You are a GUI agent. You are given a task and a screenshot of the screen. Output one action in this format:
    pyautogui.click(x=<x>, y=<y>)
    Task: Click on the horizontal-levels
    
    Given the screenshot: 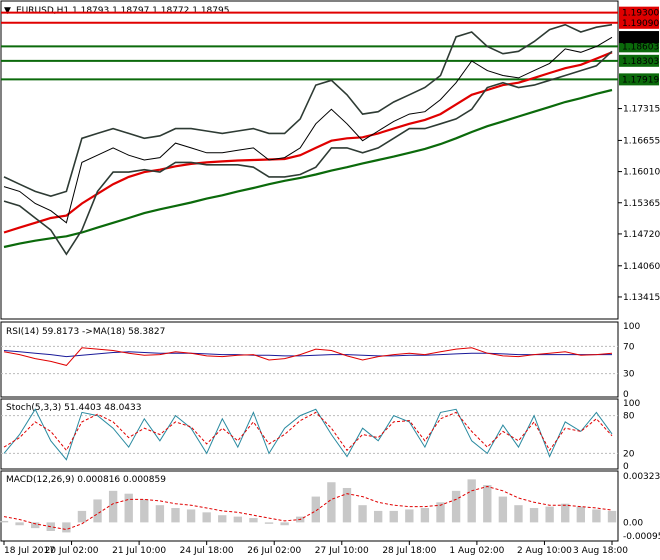 What is the action you would take?
    pyautogui.click(x=309, y=46)
    